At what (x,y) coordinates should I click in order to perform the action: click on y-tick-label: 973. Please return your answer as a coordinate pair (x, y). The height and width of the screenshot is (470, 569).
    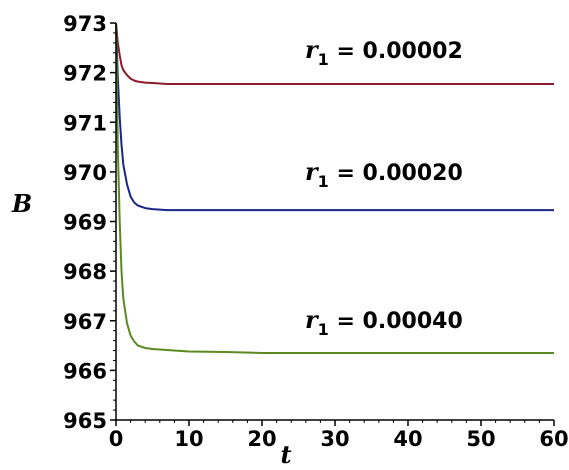
    Looking at the image, I should click on (85, 24).